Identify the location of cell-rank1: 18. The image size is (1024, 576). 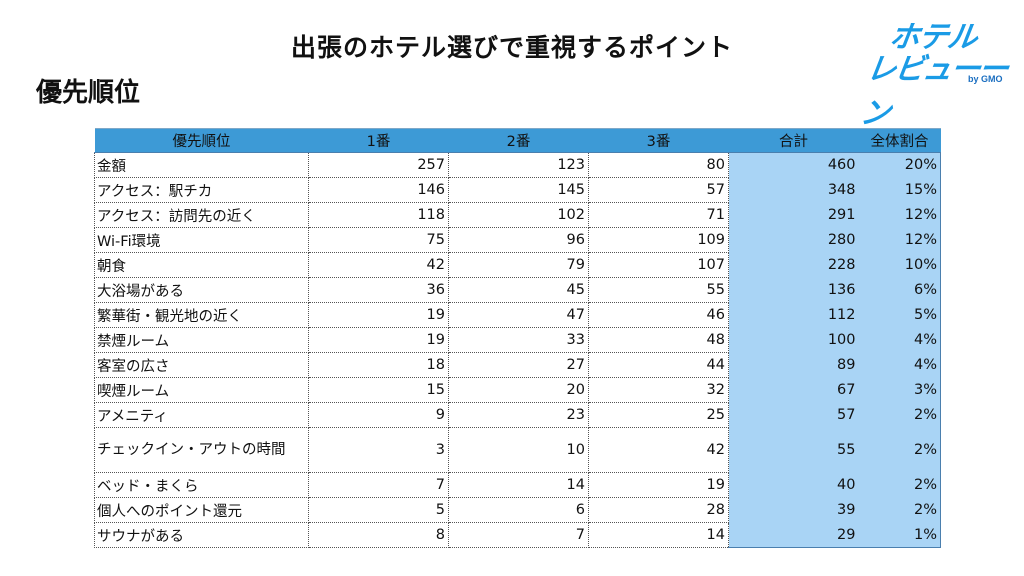
(378, 365).